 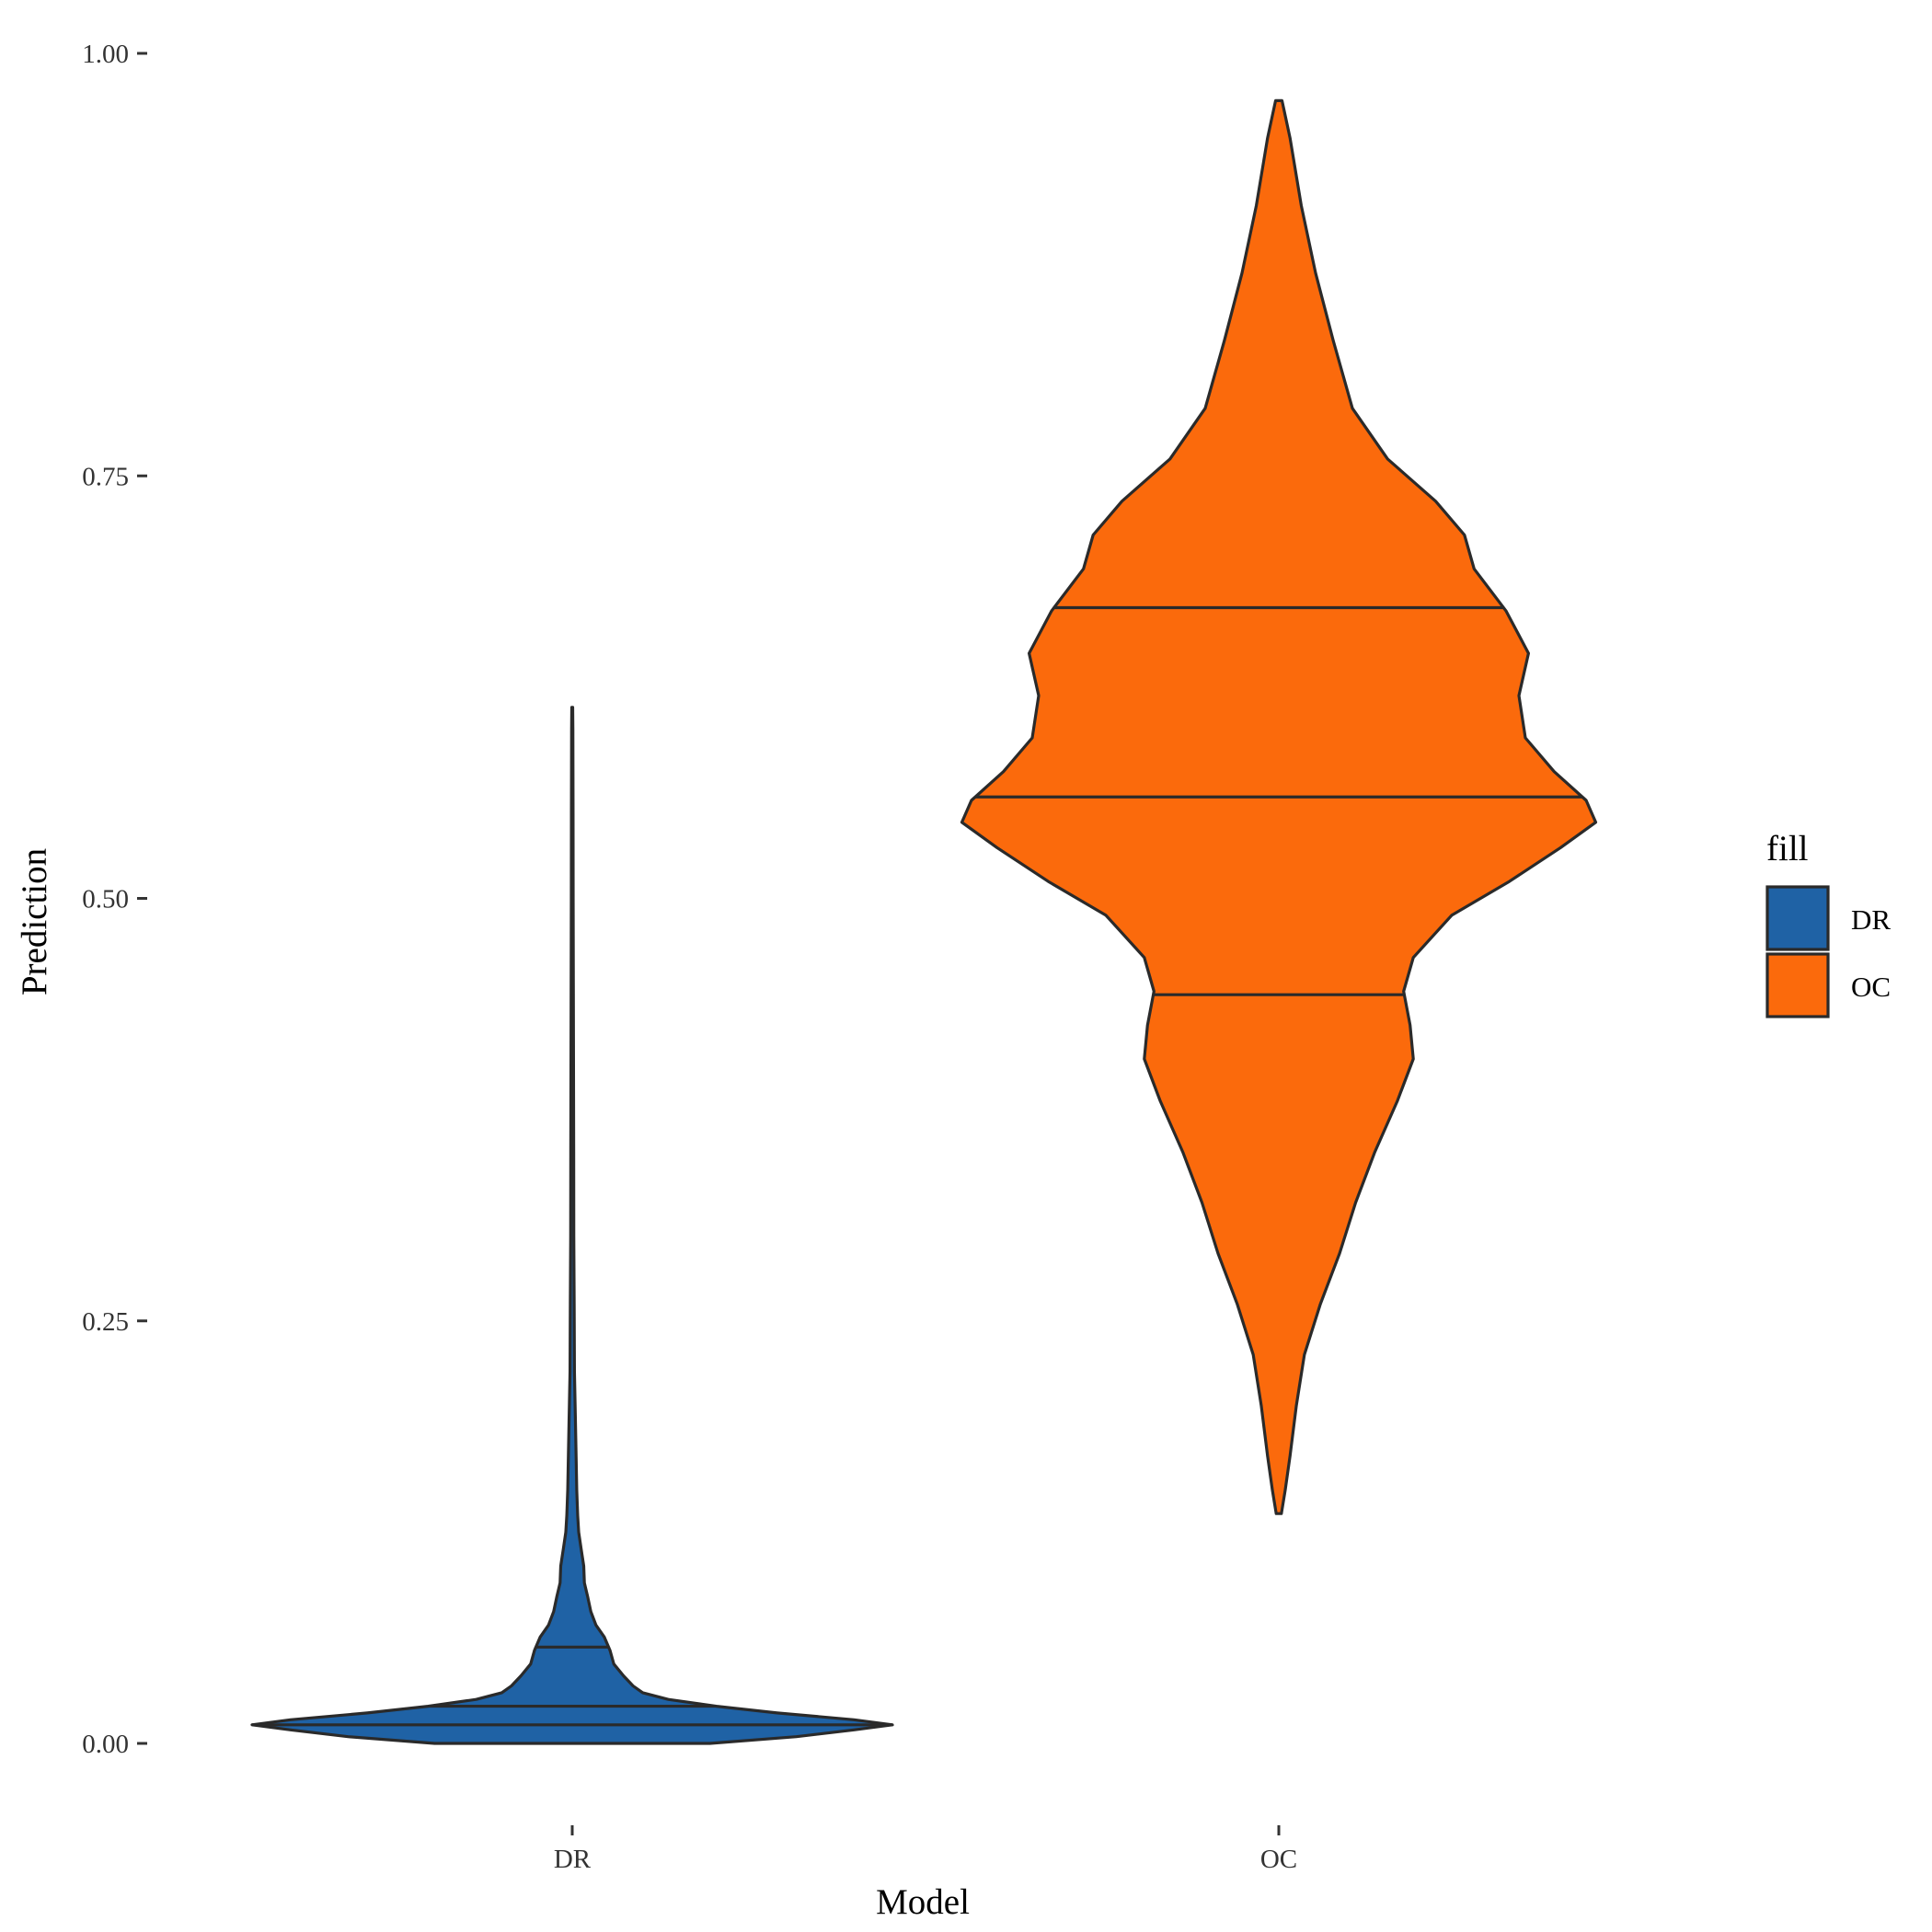 I want to click on y-tick-label: 0.75, so click(x=105, y=476).